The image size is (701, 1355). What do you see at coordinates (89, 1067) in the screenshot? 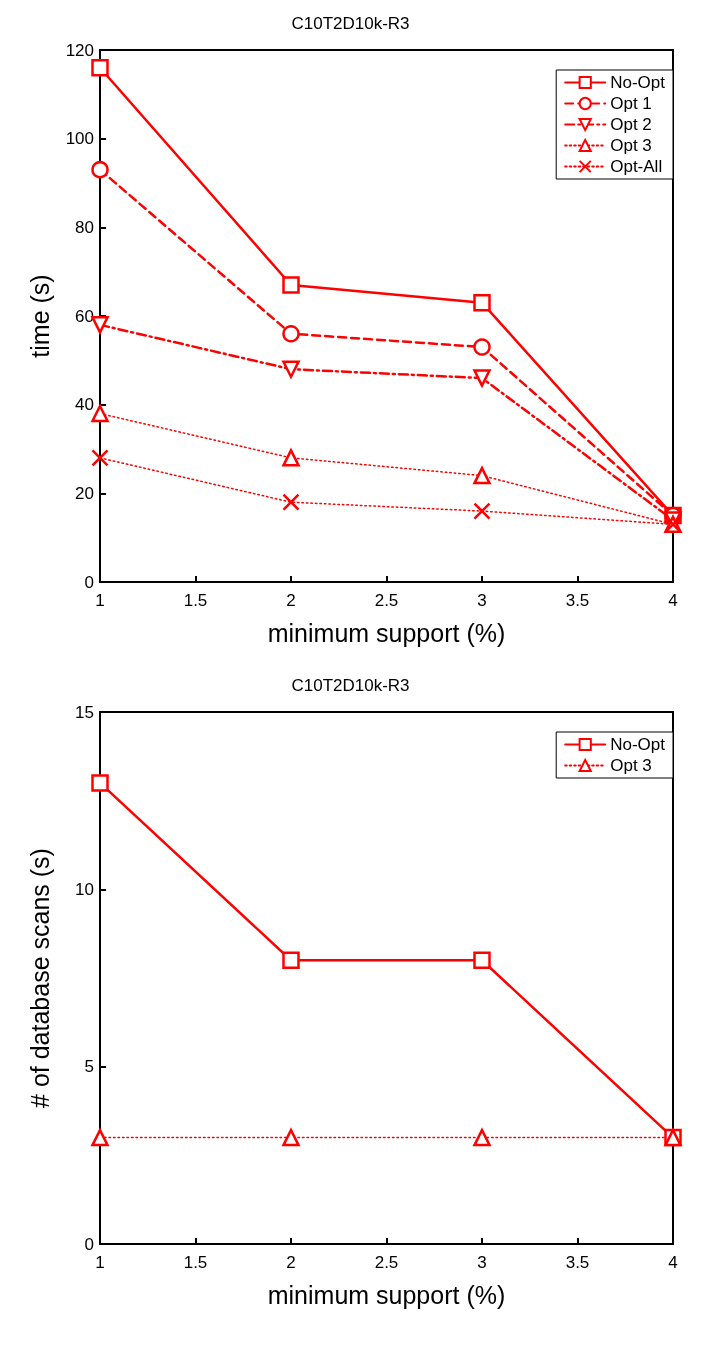
I see `y-tick-label: 5` at bounding box center [89, 1067].